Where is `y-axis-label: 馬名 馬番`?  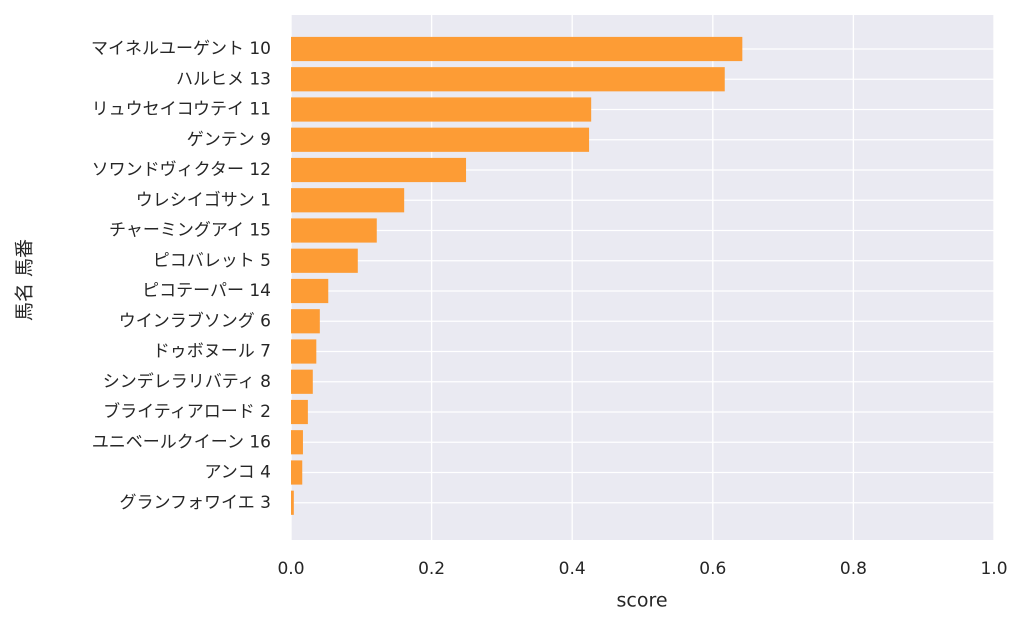
y-axis-label: 馬名 馬番 is located at coordinates (25, 280).